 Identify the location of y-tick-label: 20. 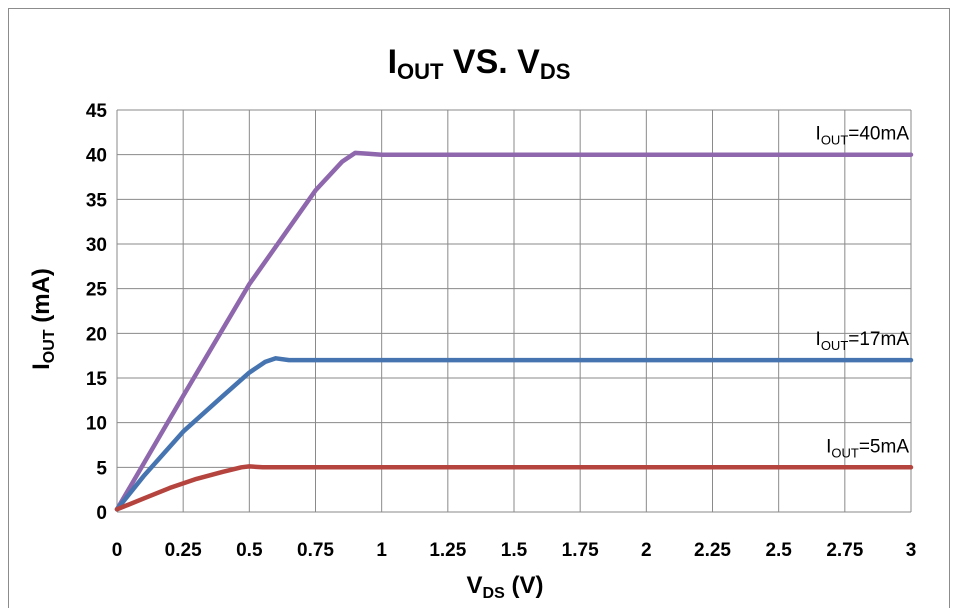
(96, 334).